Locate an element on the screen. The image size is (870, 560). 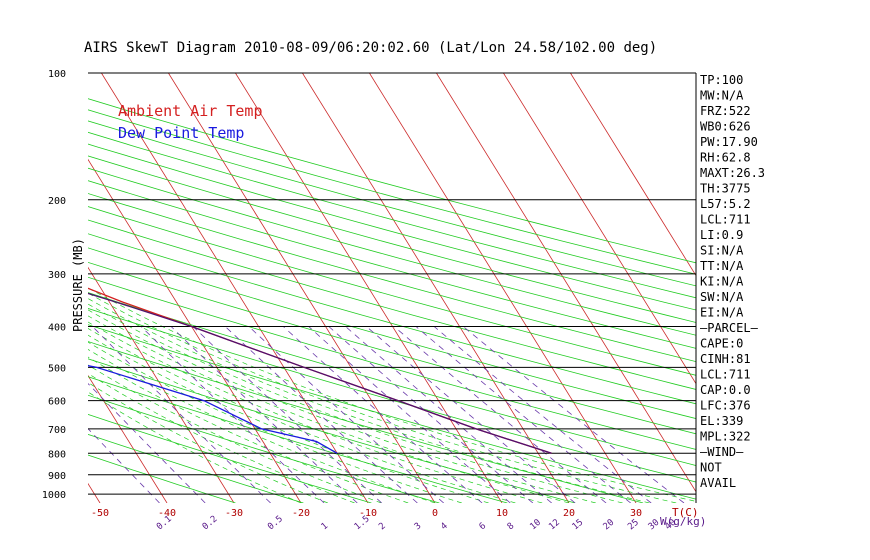
bottom-temp-tick-label: -20 is located at coordinates (301, 513).